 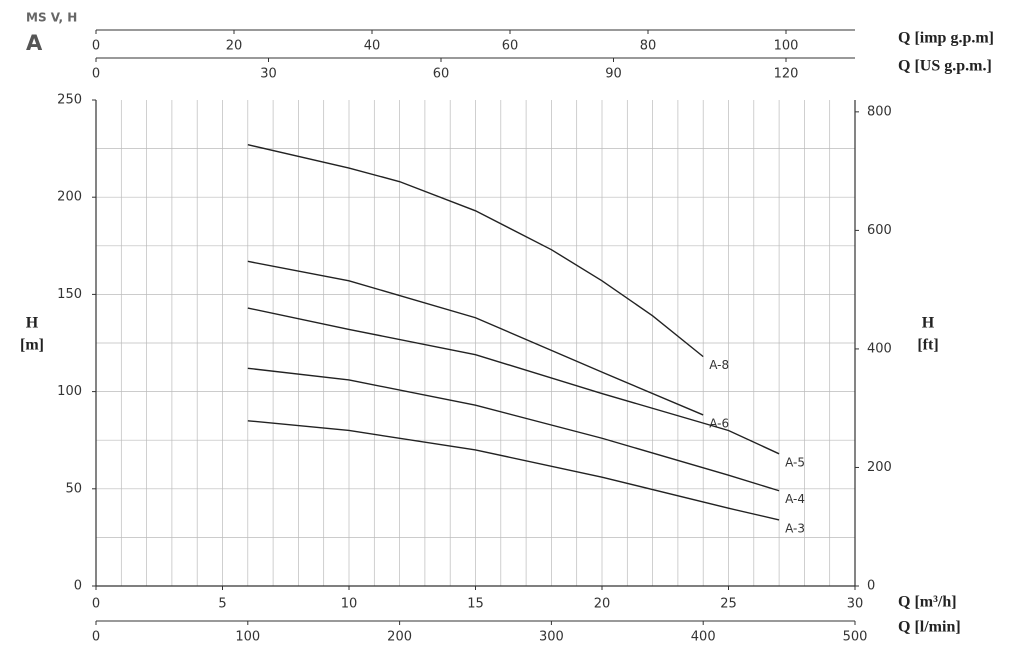 What do you see at coordinates (927, 345) in the screenshot?
I see `y2-axis-title: [ft]` at bounding box center [927, 345].